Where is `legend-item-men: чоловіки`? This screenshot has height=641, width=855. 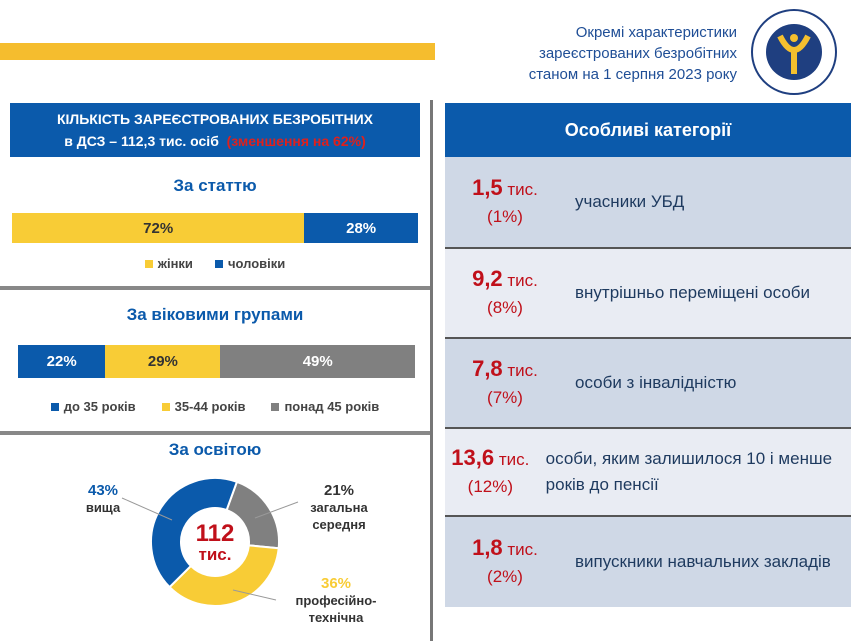
legend-item-men: чоловіки is located at coordinates (249, 263).